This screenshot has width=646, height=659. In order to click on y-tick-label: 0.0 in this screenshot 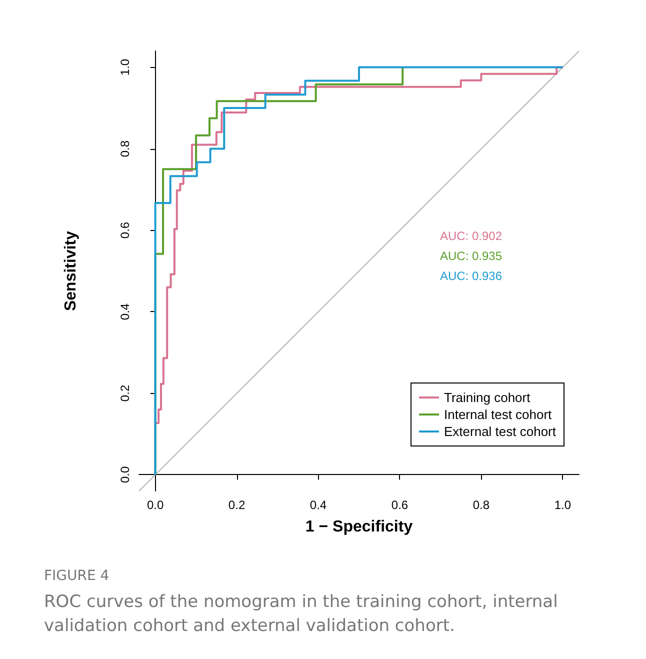, I will do `click(125, 475)`.